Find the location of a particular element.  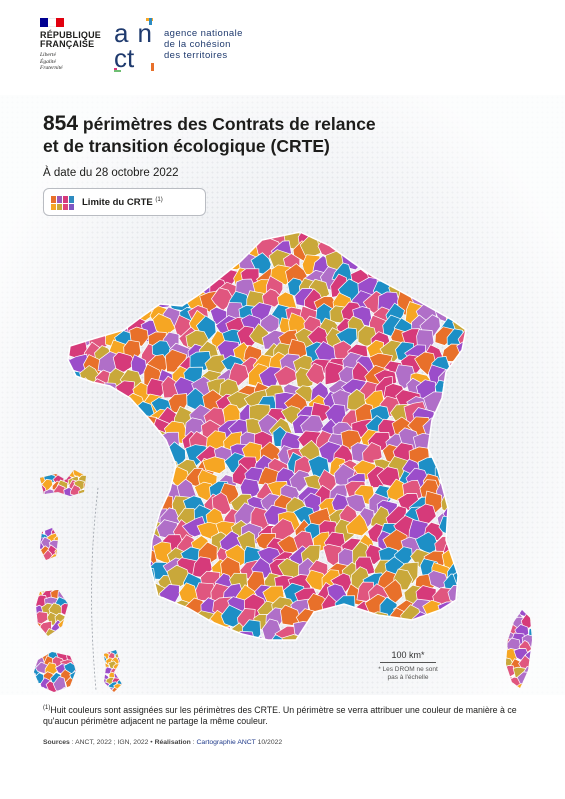

realisation-link: Cartographie ANCT is located at coordinates (226, 742).